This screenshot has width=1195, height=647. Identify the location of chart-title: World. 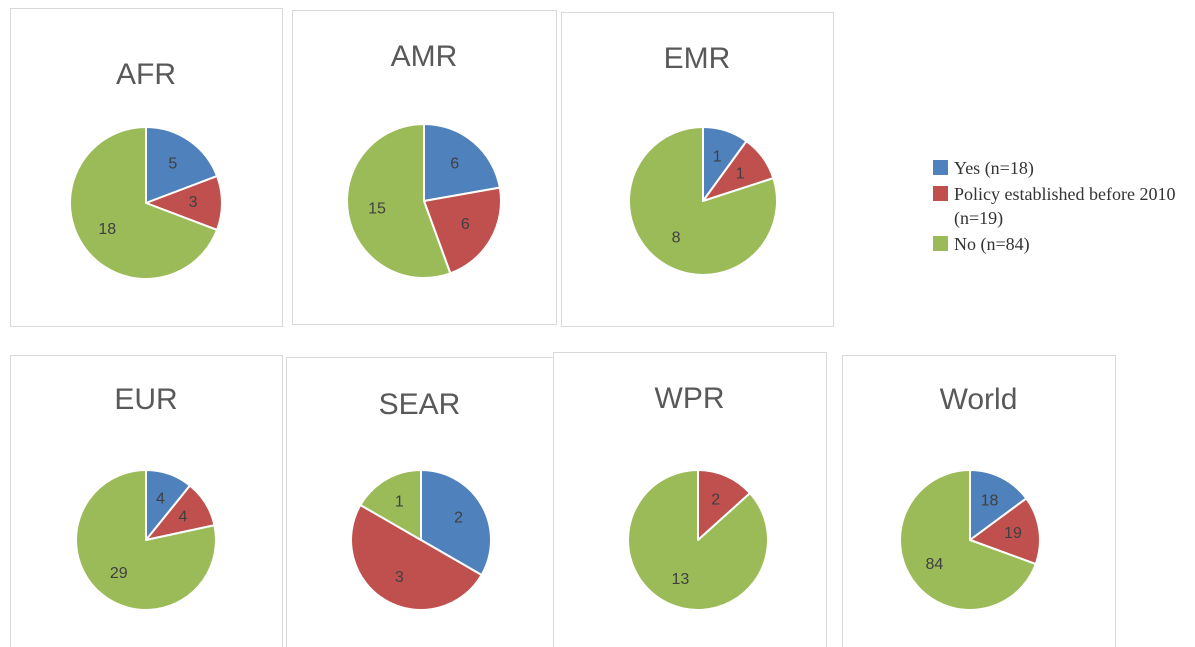
(979, 399).